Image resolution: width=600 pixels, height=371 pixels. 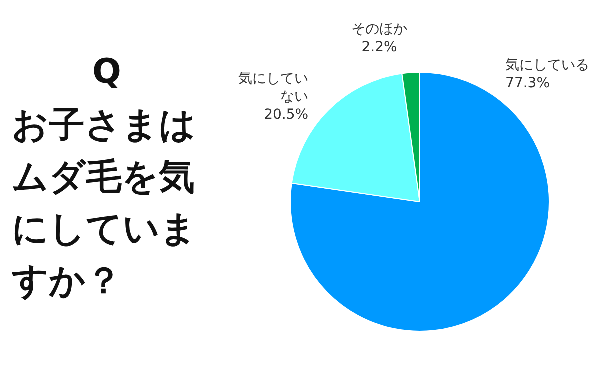 I want to click on slice-label: そのほか, so click(x=380, y=30).